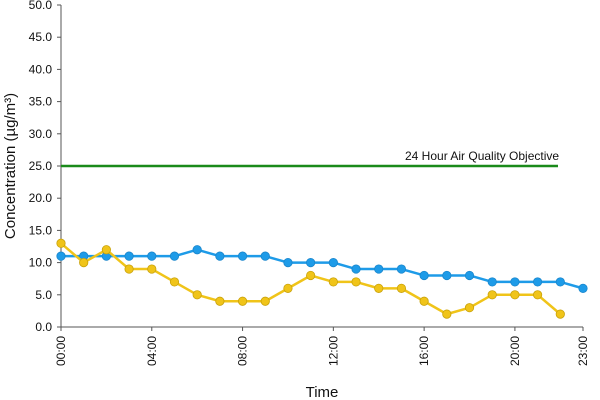 The height and width of the screenshot is (400, 600). Describe the element at coordinates (482, 156) in the screenshot. I see `reference-line-label: 24 Hour Air Quality Objective` at that location.